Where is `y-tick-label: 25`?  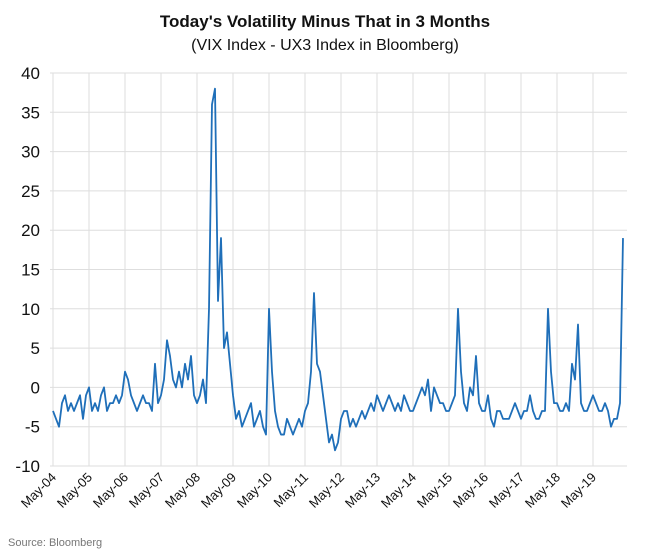
y-tick-label: 25 is located at coordinates (30, 191).